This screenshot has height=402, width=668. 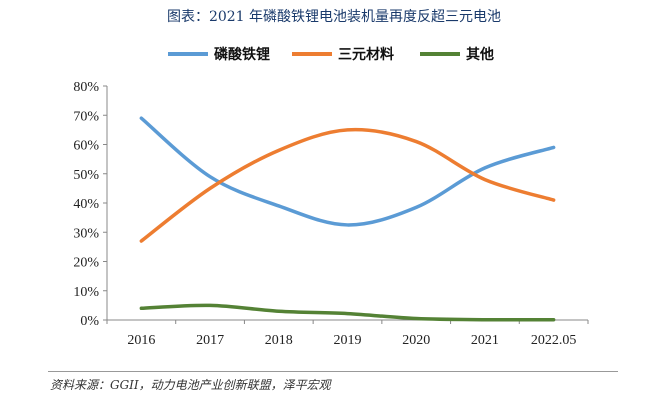 What do you see at coordinates (242, 54) in the screenshot?
I see `legend-label-0: 磷酸铁锂` at bounding box center [242, 54].